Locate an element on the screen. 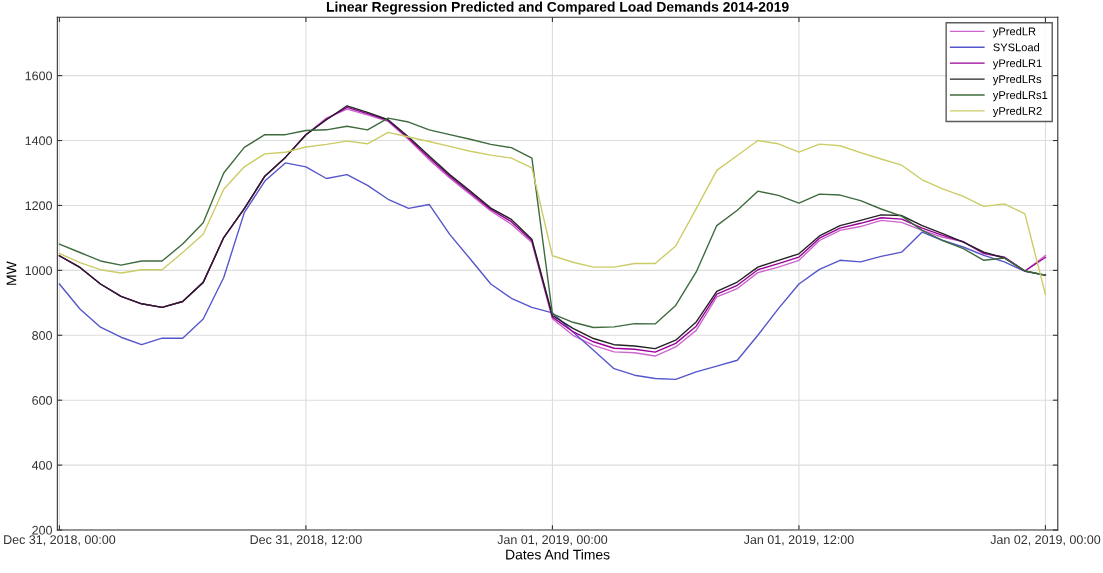 This screenshot has width=1103, height=573. y-tick-label: 800 is located at coordinates (42, 335).